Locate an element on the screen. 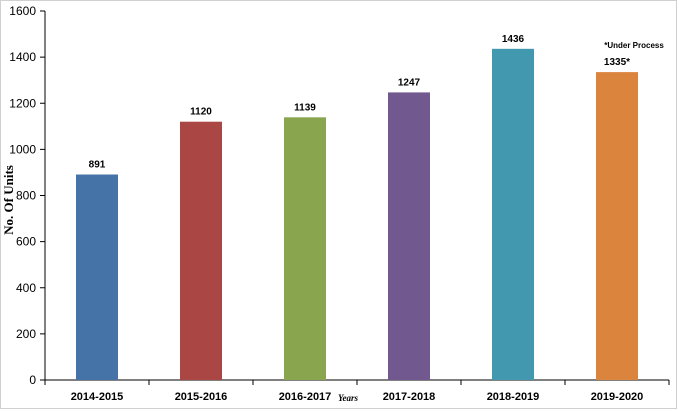 Image resolution: width=679 pixels, height=411 pixels. y-tick-label: 1400 is located at coordinates (22, 57).